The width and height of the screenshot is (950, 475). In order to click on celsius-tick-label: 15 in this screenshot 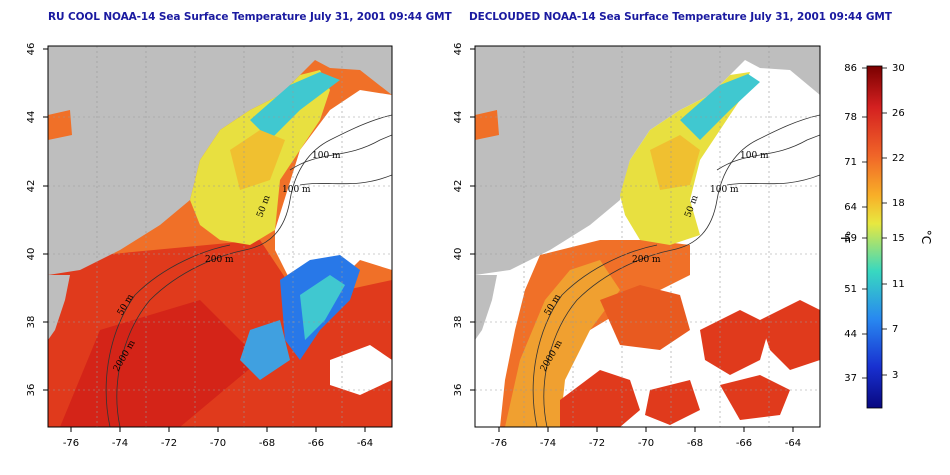, I will do `click(898, 238)`.